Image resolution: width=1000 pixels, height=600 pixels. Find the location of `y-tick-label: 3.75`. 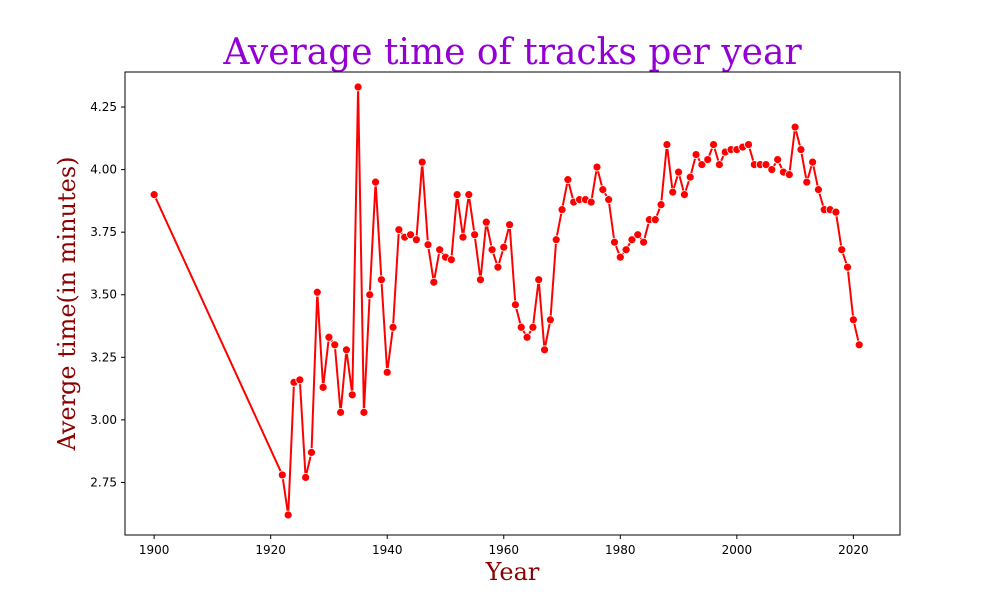

y-tick-label: 3.75 is located at coordinates (103, 232).